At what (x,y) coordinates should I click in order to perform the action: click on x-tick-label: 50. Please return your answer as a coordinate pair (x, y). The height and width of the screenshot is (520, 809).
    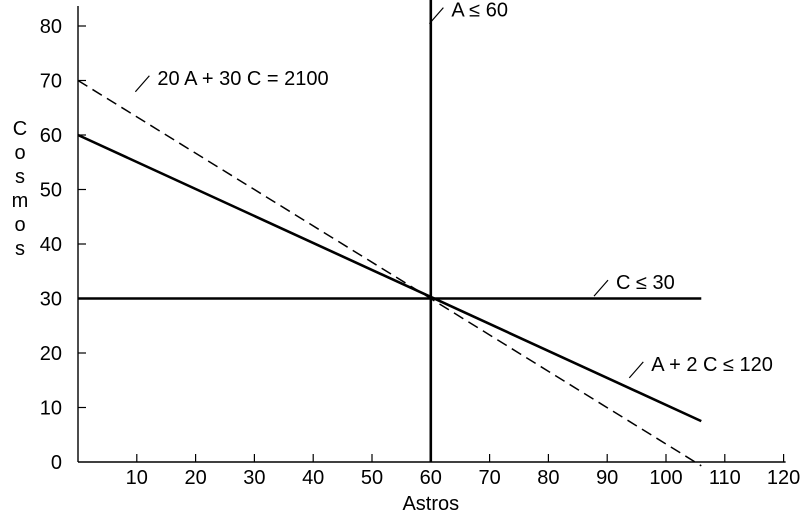
    Looking at the image, I should click on (372, 478).